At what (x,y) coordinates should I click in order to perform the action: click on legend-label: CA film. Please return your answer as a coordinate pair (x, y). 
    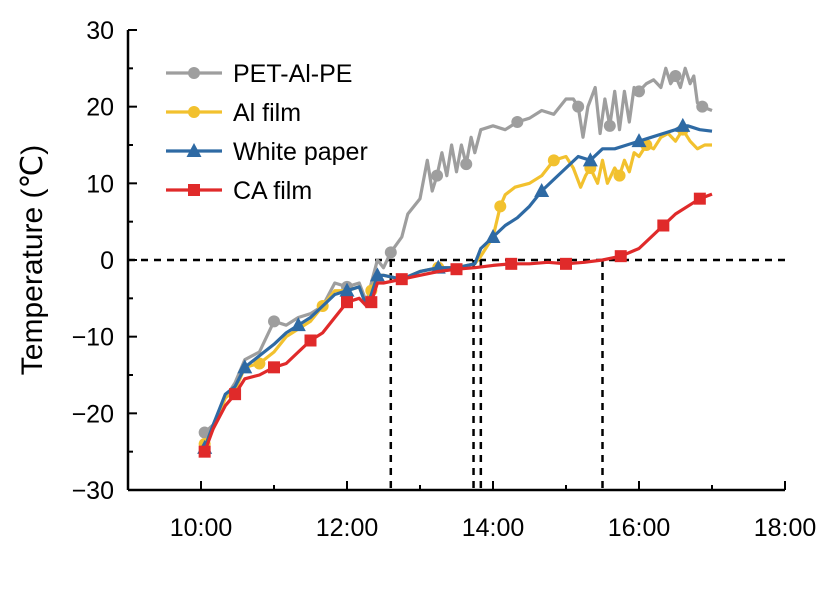
    Looking at the image, I should click on (272, 191).